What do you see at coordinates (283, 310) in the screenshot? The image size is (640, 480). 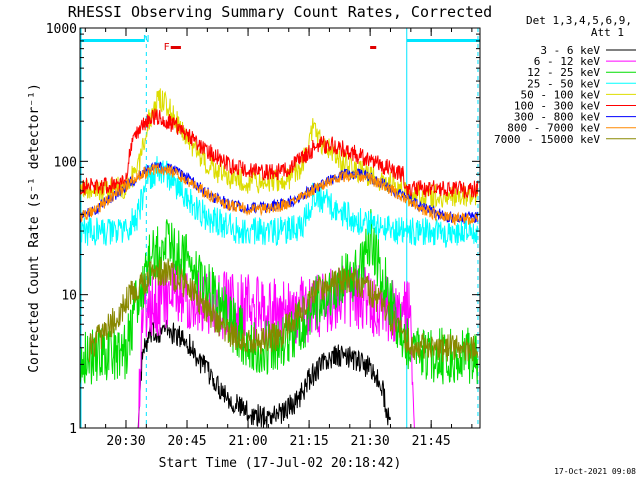 I see `series-line-7000-15000-kev` at bounding box center [283, 310].